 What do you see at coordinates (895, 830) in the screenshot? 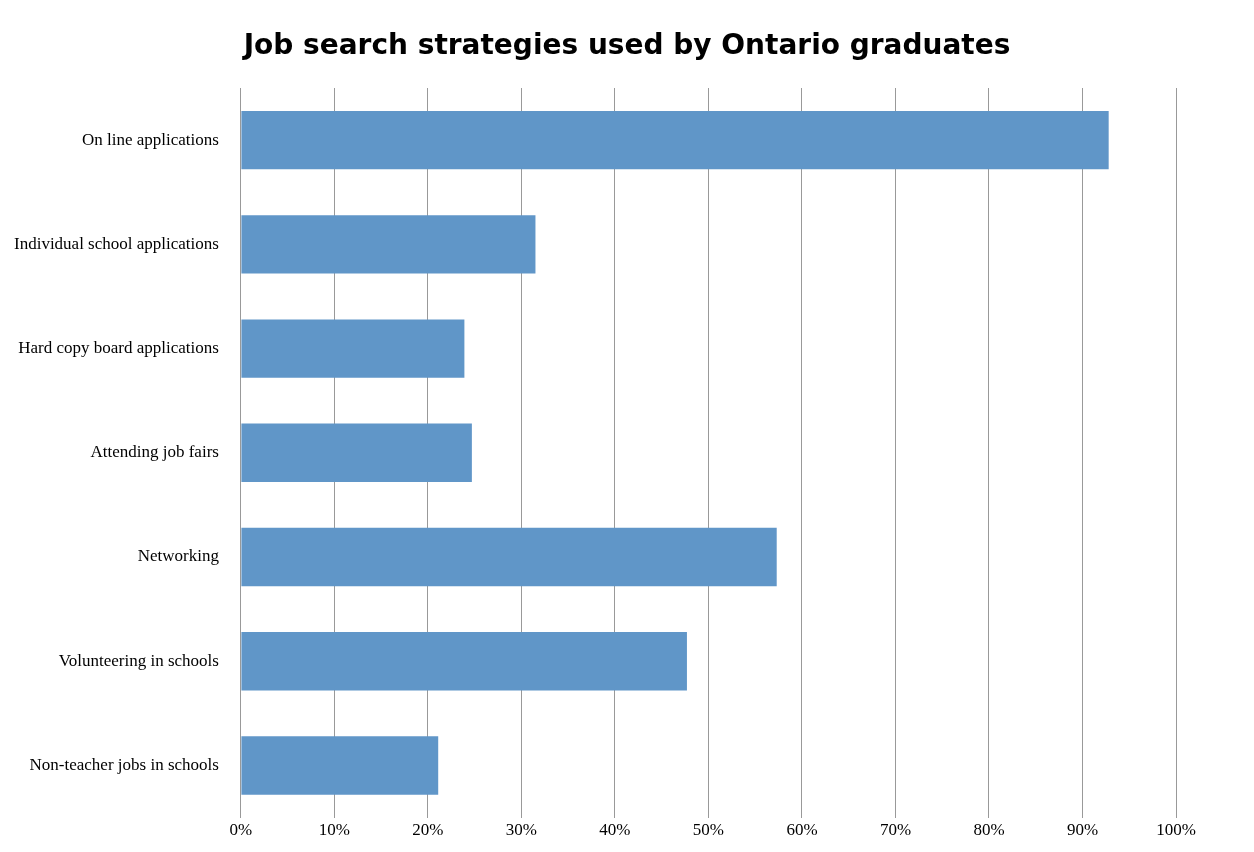
I see `x-tick-label: 70%` at bounding box center [895, 830].